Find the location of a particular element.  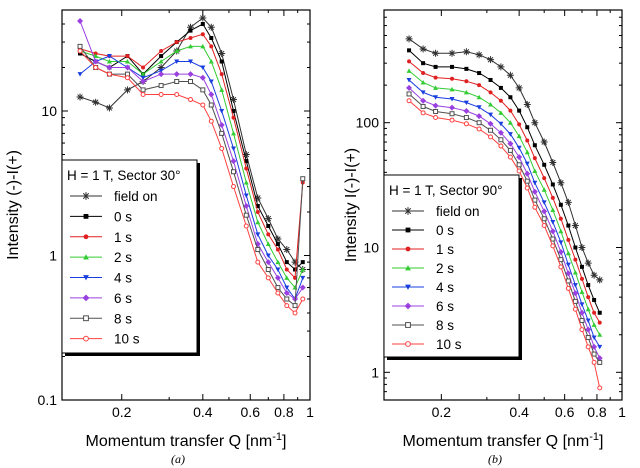

x-tick-label: 0.2 is located at coordinates (442, 412).